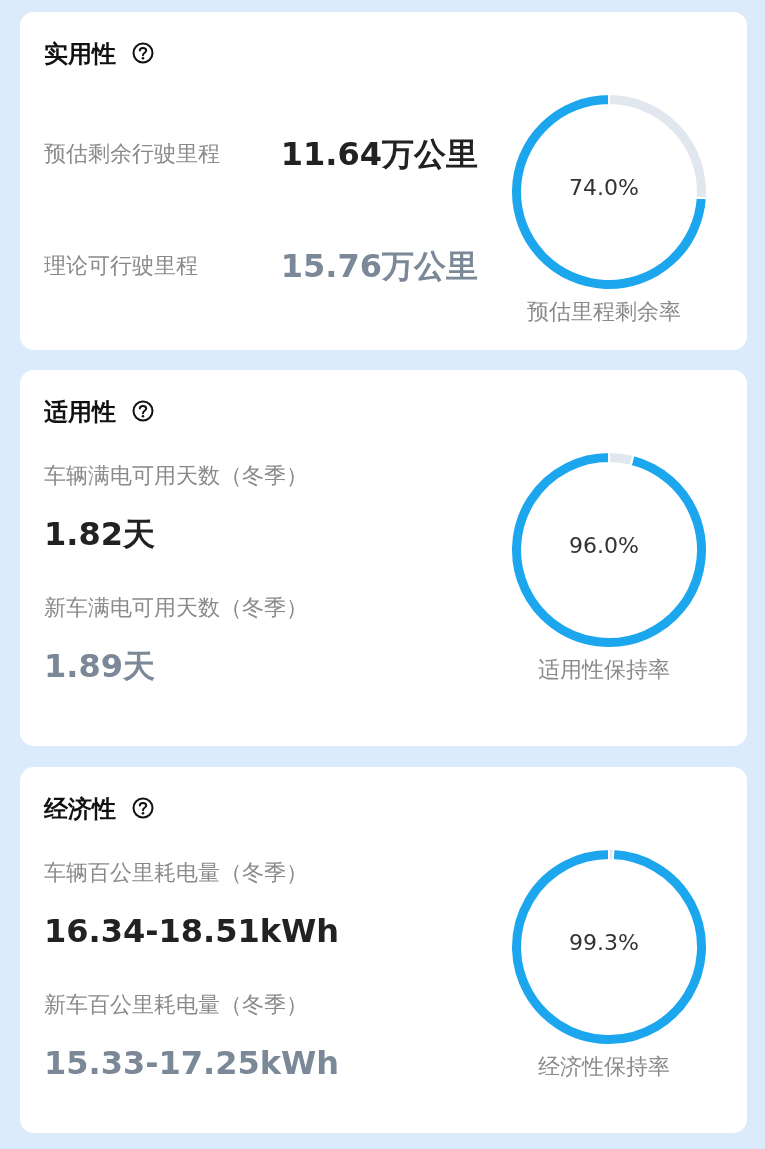 Image resolution: width=765 pixels, height=1149 pixels. I want to click on text: 11.64万公里, so click(379, 153).